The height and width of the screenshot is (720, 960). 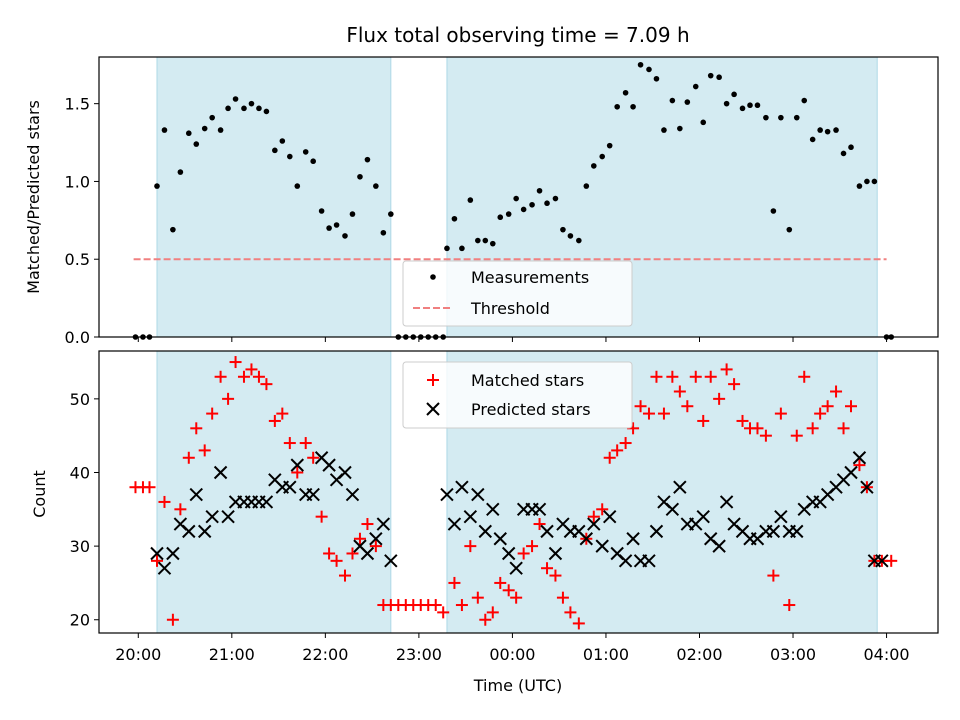 I want to click on x-tick-label: 02:00, so click(x=699, y=654).